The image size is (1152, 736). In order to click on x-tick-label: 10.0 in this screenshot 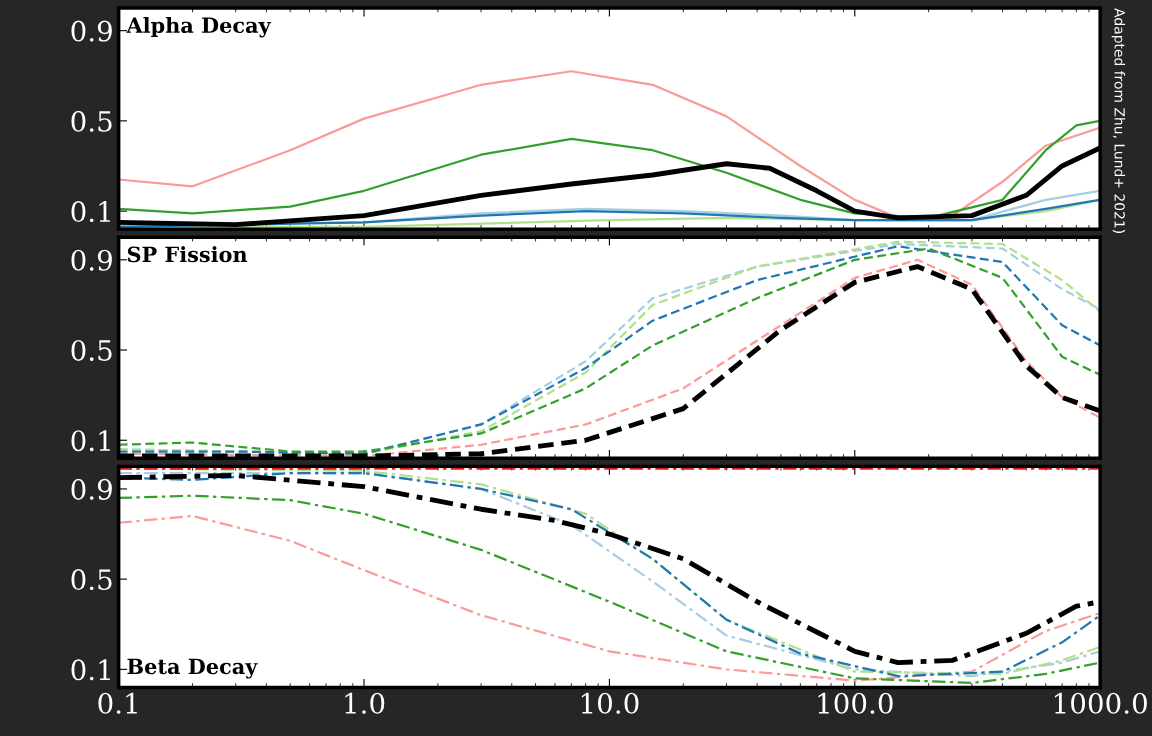, I will do `click(610, 703)`.